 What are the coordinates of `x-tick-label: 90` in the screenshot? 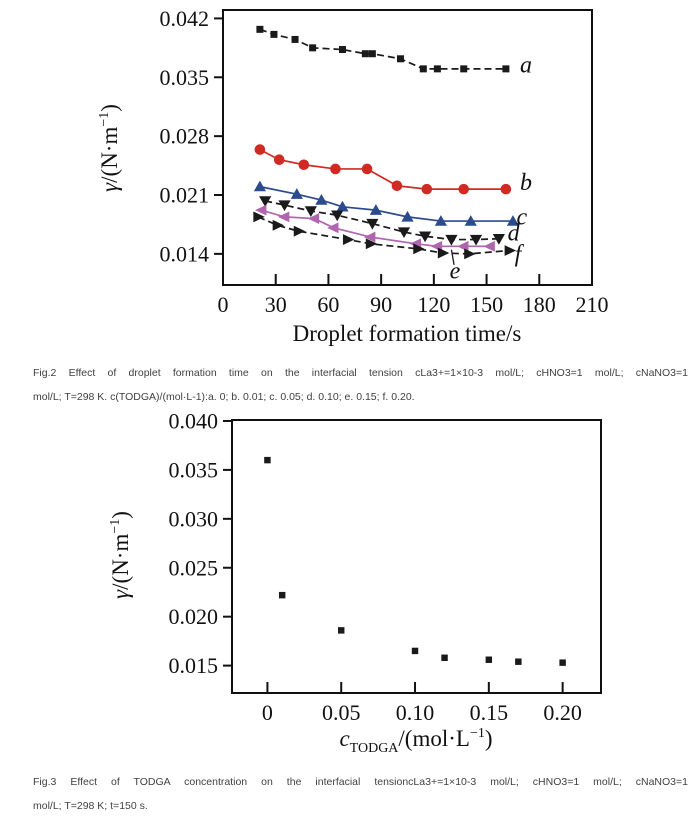 It's located at (381, 304).